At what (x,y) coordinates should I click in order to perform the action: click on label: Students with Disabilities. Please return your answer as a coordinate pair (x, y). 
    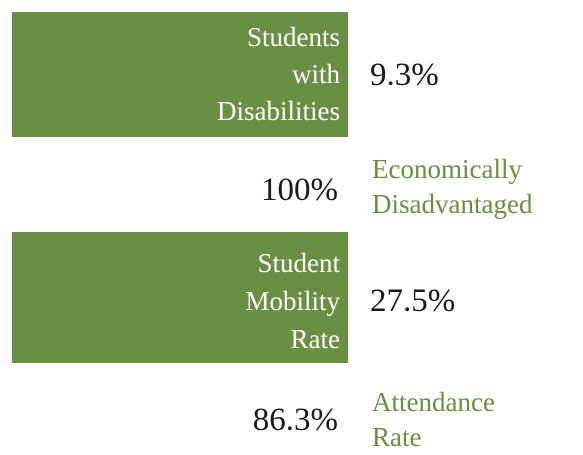
    Looking at the image, I should click on (278, 74).